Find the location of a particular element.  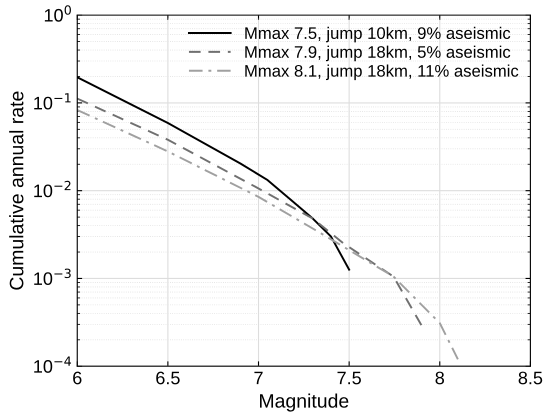

x-tick-label: 8.5 is located at coordinates (530, 378).